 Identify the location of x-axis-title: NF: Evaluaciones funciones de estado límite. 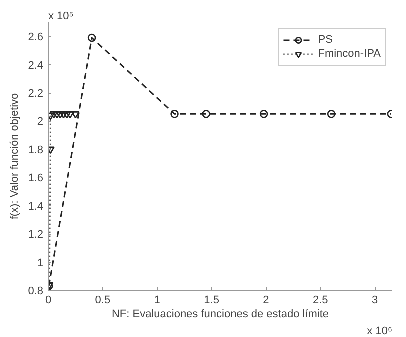
(221, 314).